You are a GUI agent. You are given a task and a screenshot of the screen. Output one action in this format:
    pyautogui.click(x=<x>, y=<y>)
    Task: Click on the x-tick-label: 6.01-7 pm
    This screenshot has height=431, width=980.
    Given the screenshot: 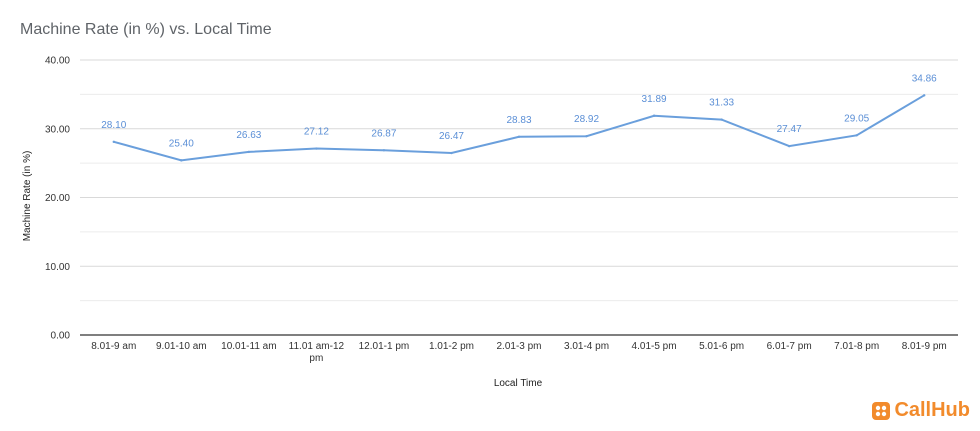 What is the action you would take?
    pyautogui.click(x=789, y=346)
    